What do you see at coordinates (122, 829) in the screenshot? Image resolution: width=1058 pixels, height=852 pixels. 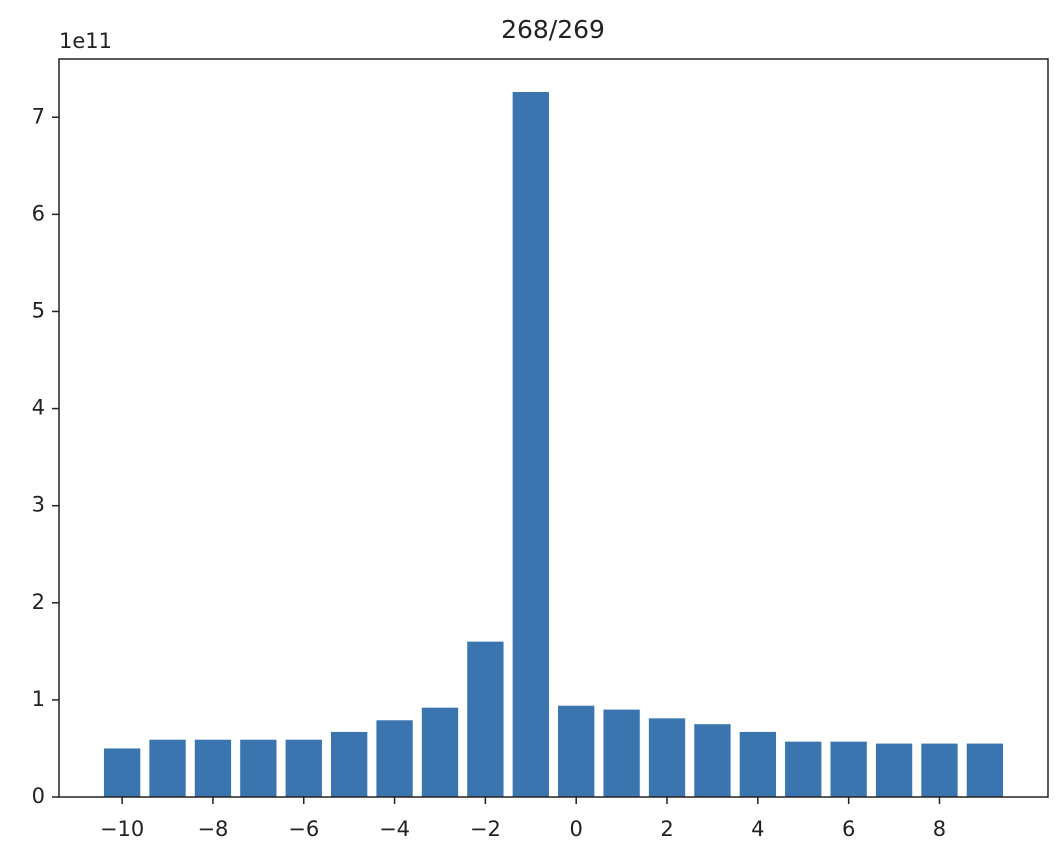 I see `x-tick-label: −10` at bounding box center [122, 829].